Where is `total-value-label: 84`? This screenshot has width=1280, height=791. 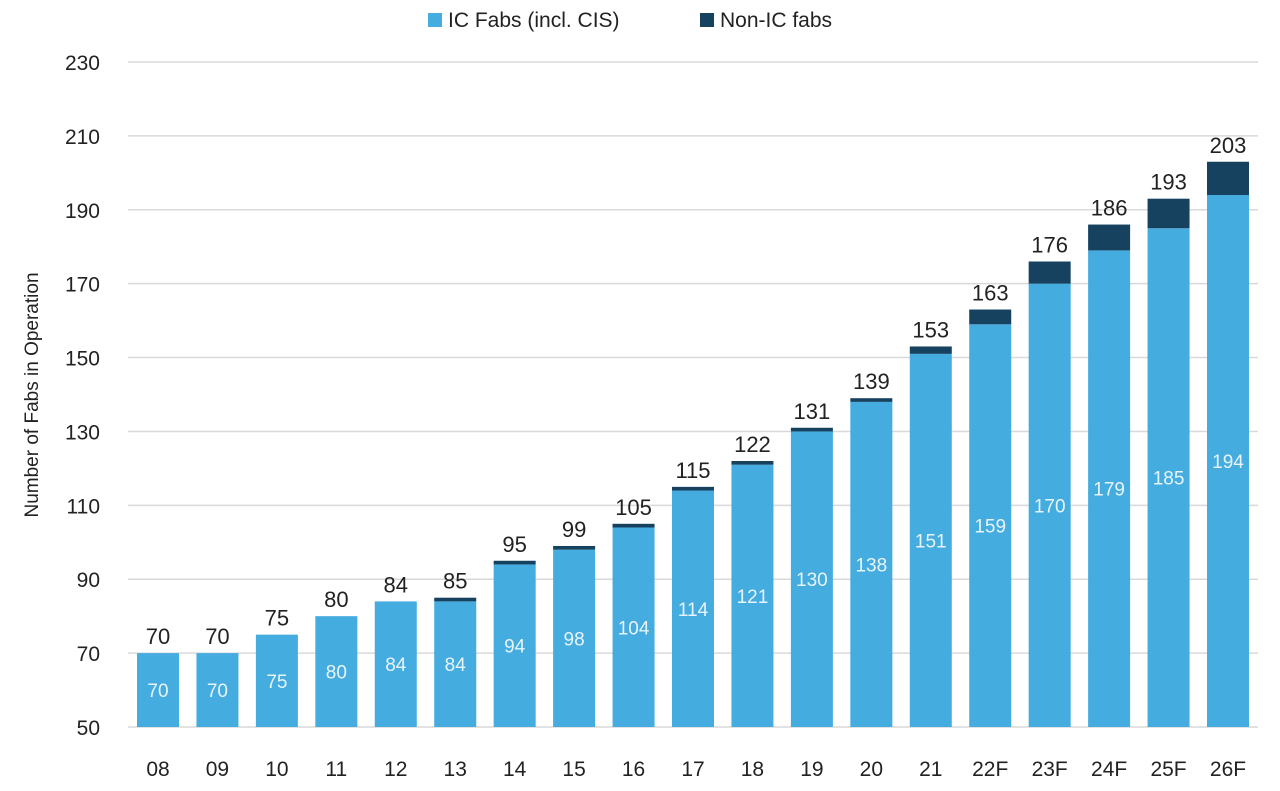
total-value-label: 84 is located at coordinates (396, 584).